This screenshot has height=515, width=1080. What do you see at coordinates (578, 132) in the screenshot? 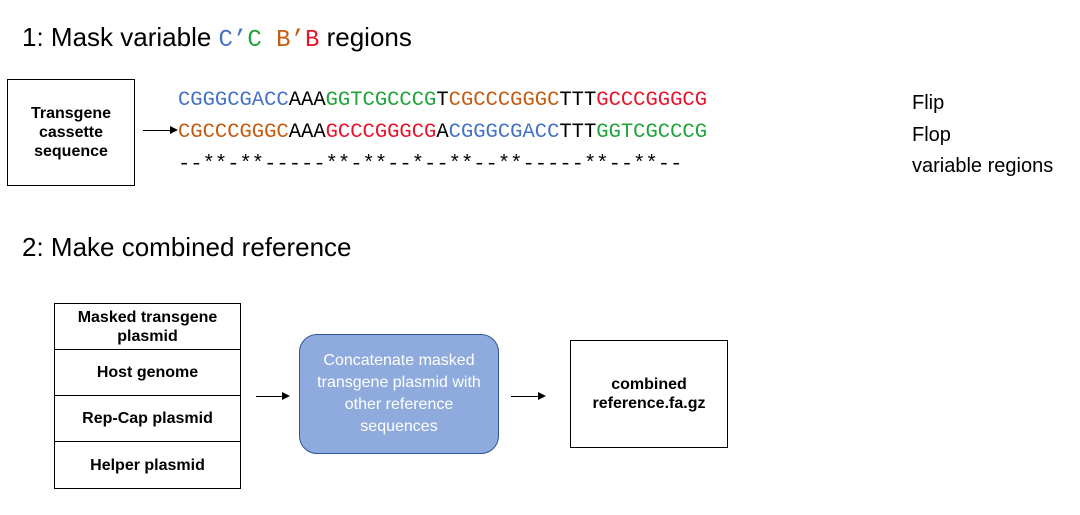
I see `flop-segment: TTT` at bounding box center [578, 132].